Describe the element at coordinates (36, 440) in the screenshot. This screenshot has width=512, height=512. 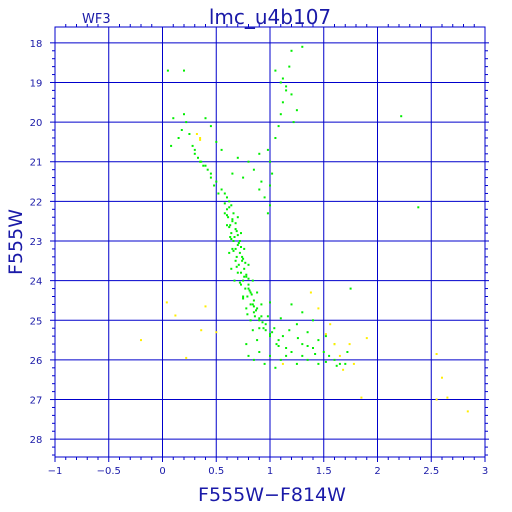
I see `y-tick-label: 28` at that location.